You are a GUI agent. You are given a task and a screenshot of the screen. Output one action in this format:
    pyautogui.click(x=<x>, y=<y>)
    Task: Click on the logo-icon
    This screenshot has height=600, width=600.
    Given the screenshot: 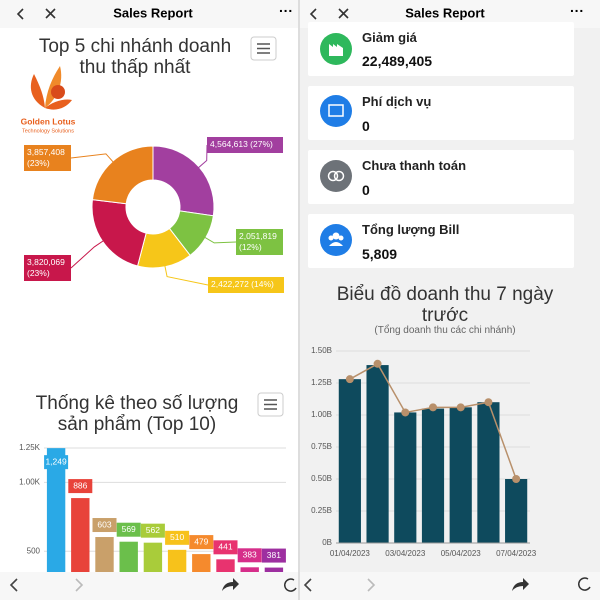 What is the action you would take?
    pyautogui.click(x=51, y=88)
    